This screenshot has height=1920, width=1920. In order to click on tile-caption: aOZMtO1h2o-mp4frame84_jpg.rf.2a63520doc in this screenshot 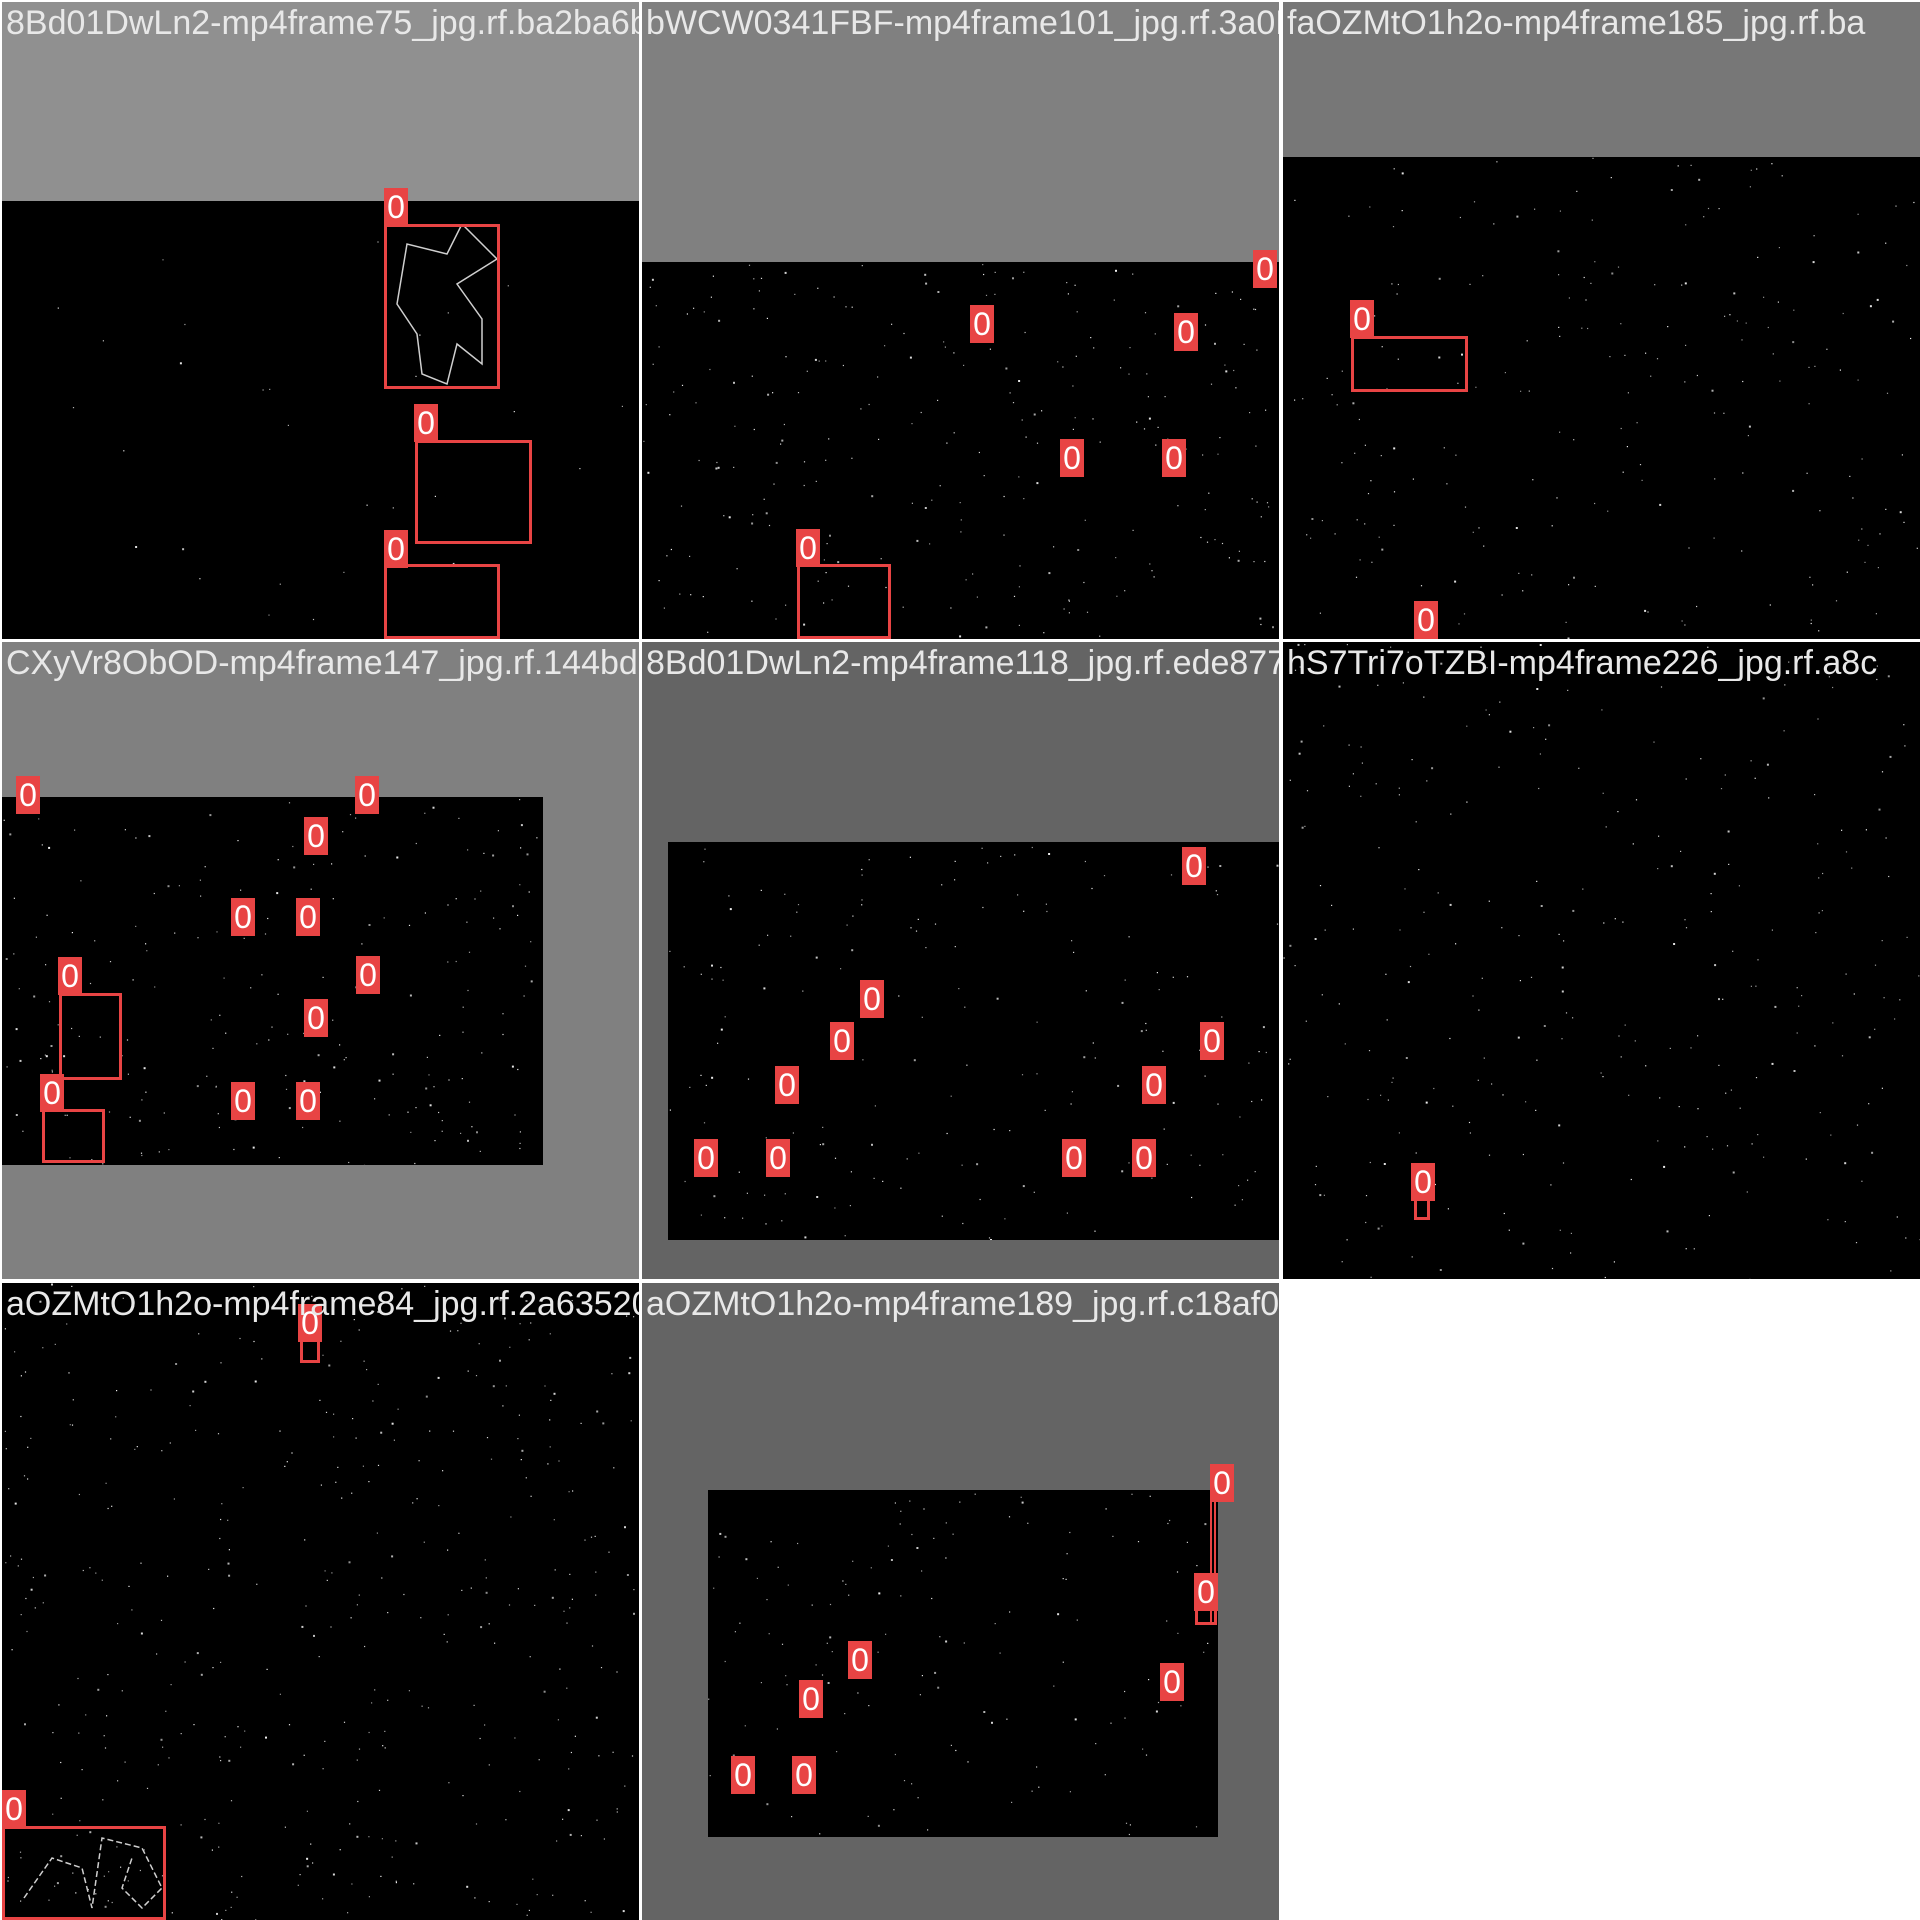, I will do `click(322, 1304)`.